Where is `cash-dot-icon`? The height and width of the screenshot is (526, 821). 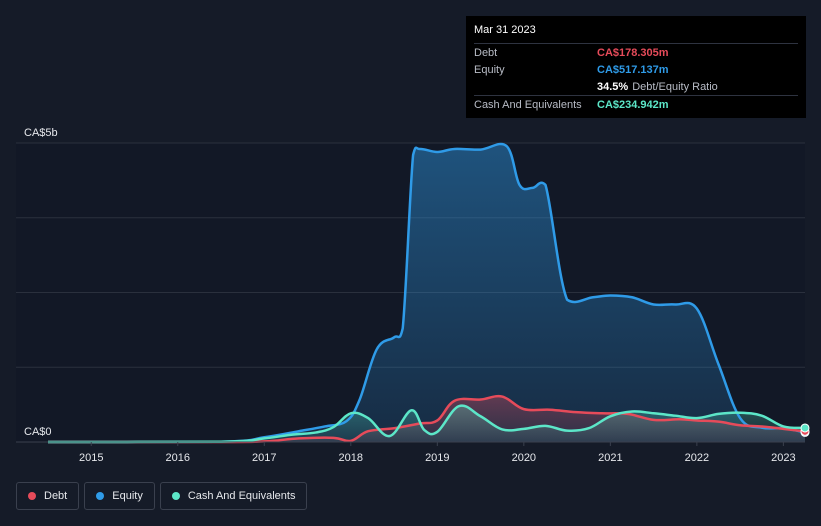
cash-dot-icon is located at coordinates (175, 496).